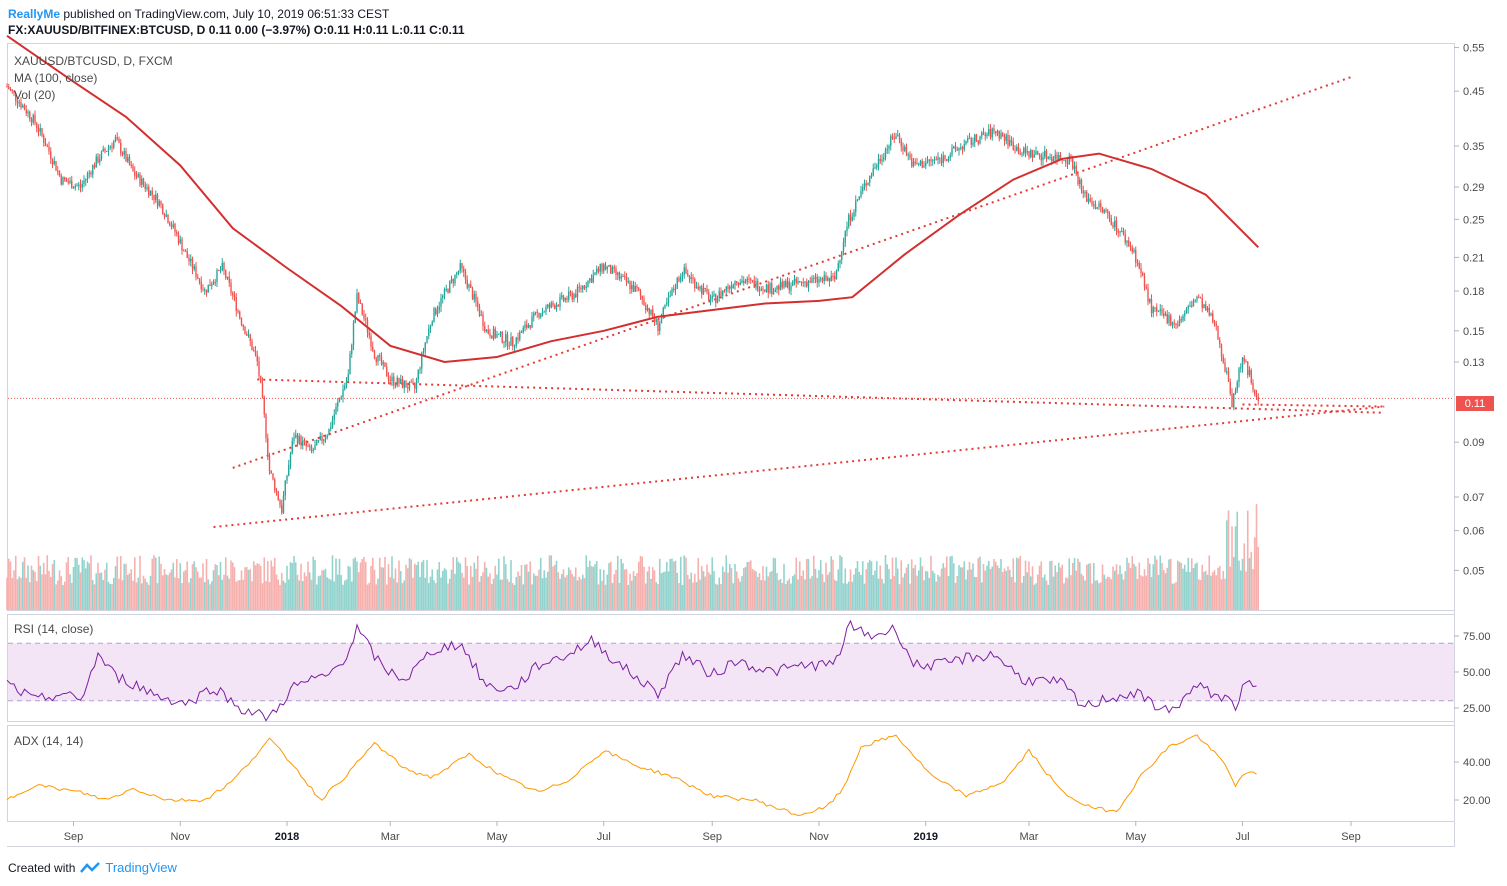 The image size is (1507, 886). Describe the element at coordinates (34, 95) in the screenshot. I see `legend-vol: Vol (20)` at that location.